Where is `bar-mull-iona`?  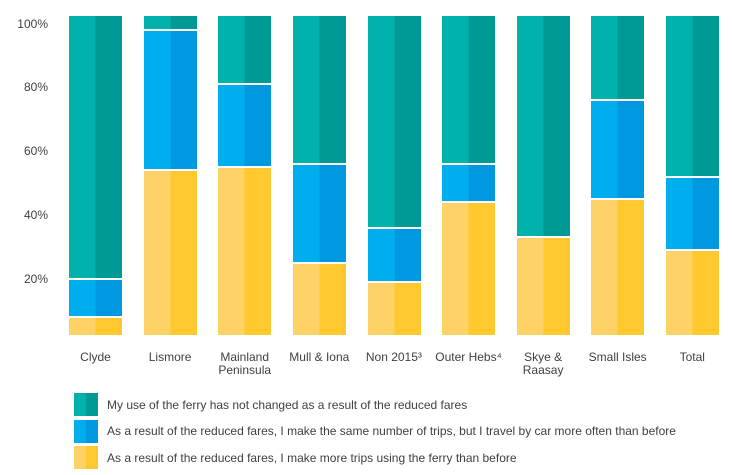 bar-mull-iona is located at coordinates (319, 175).